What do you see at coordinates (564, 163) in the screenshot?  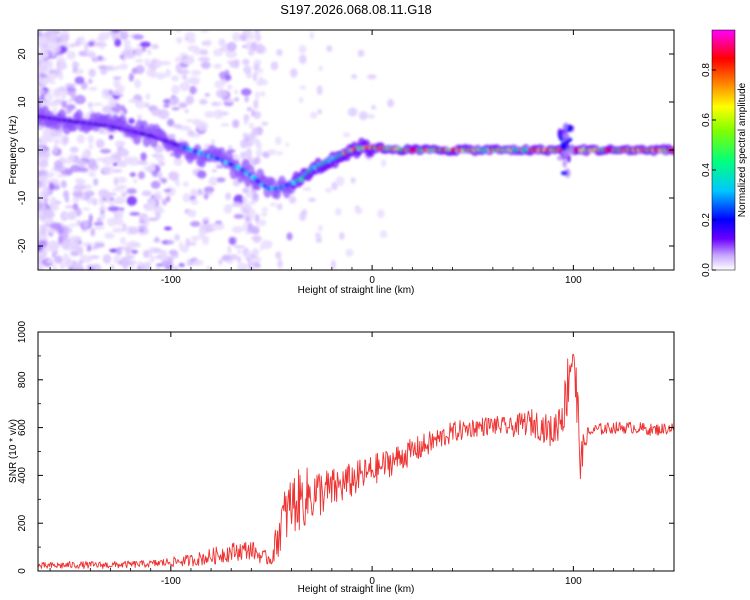 I see `spectrogram-ridge-blob` at bounding box center [564, 163].